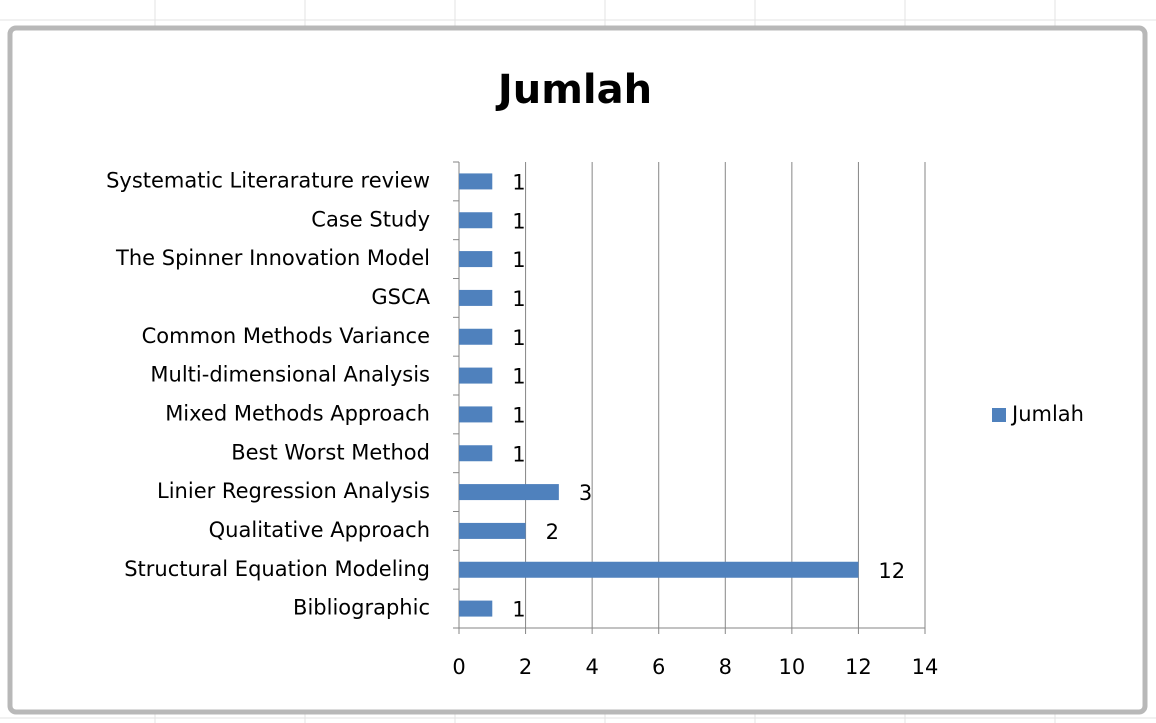 The width and height of the screenshot is (1156, 723). I want to click on y-tick-label: Structural Equation Modeling, so click(277, 569).